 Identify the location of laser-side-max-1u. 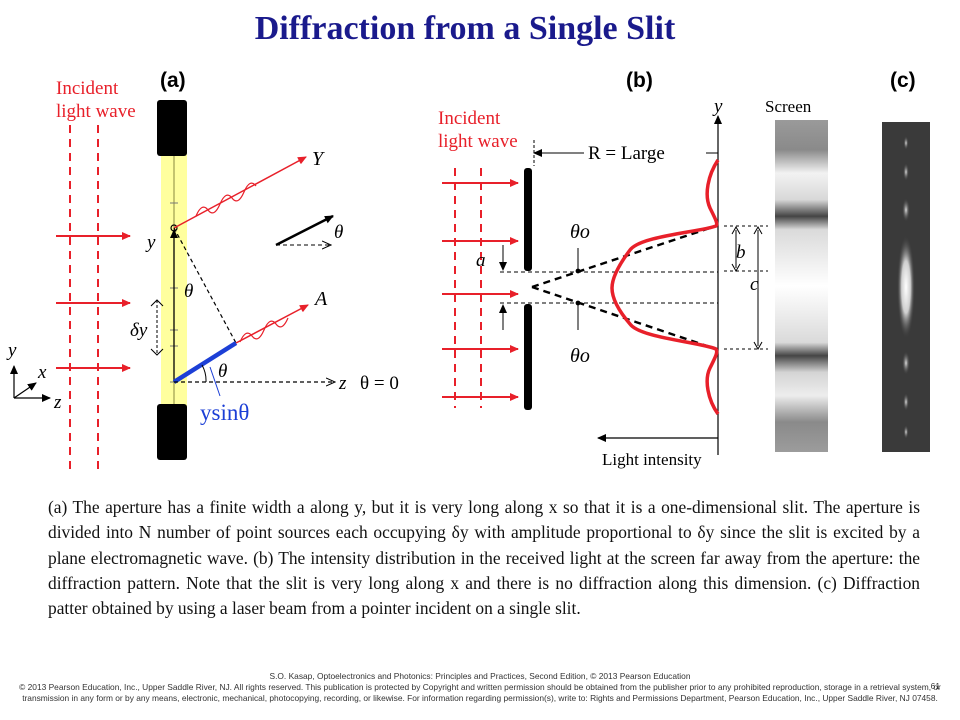
(906, 210).